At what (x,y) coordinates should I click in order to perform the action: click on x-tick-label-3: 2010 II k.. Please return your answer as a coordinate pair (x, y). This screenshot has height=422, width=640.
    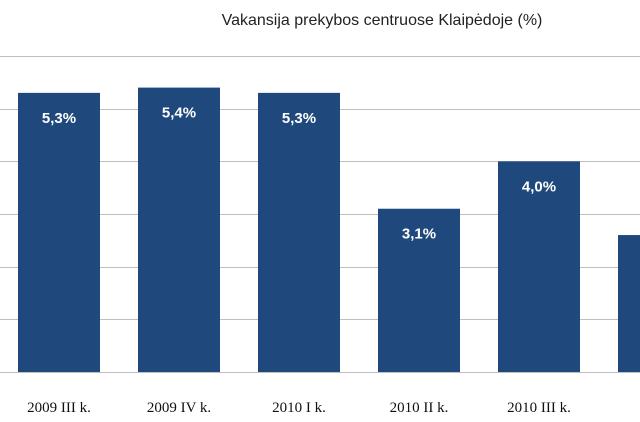
    Looking at the image, I should click on (419, 408).